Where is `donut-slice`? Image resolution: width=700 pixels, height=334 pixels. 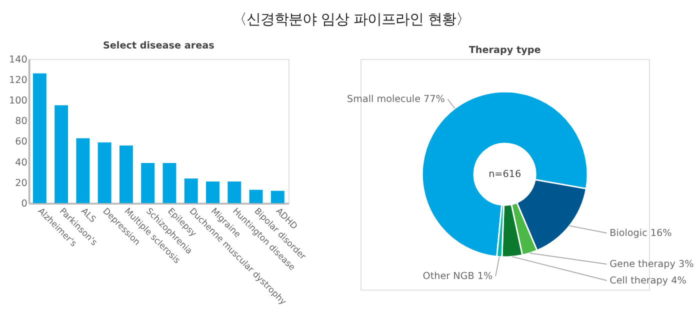
donut-slice is located at coordinates (505, 174).